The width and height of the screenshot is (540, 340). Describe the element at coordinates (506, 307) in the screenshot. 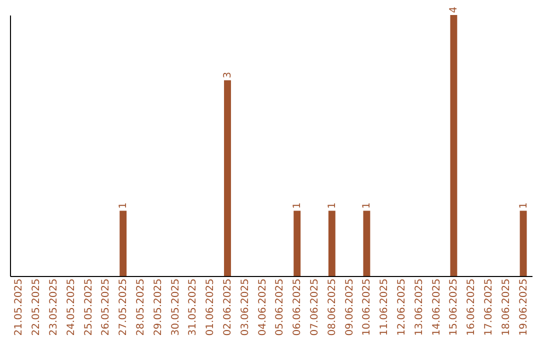

I see `x-tick-label: 18.06.2025` at that location.